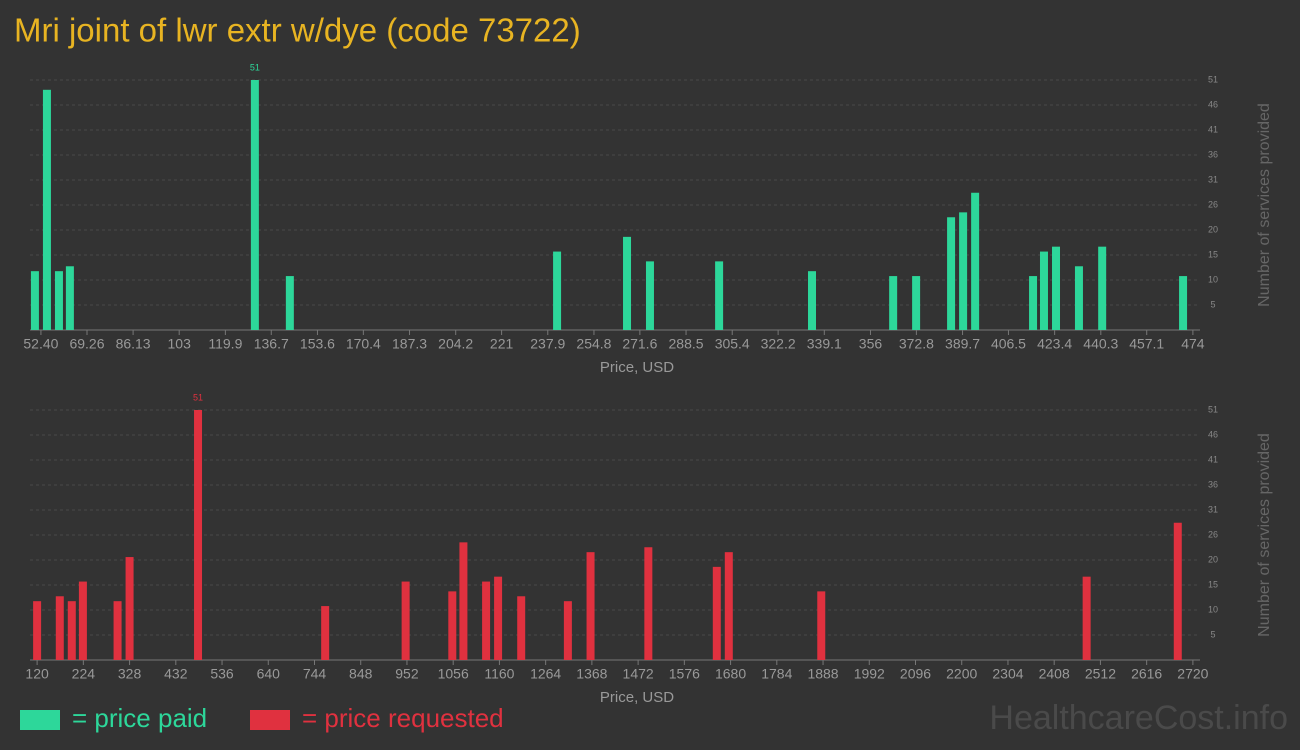  What do you see at coordinates (407, 674) in the screenshot?
I see `x-tick-label: 952` at bounding box center [407, 674].